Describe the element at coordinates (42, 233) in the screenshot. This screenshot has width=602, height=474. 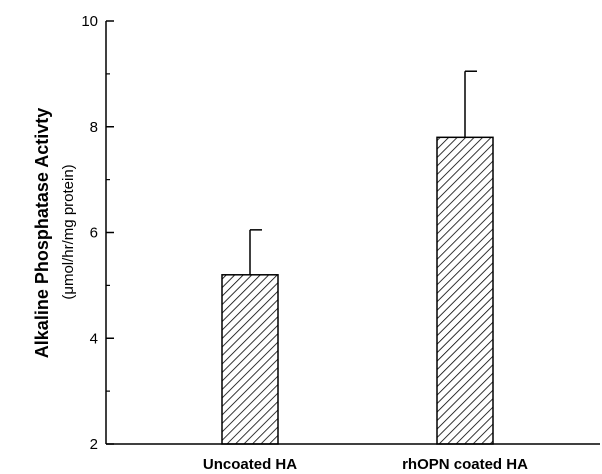
I see `y-axis-label: Alkaline Phosphatase Activty` at that location.